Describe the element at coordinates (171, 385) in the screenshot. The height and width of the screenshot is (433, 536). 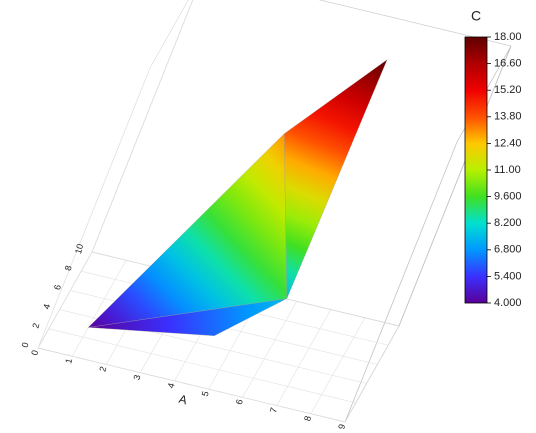
I see `x-tick-label: 4` at that location.